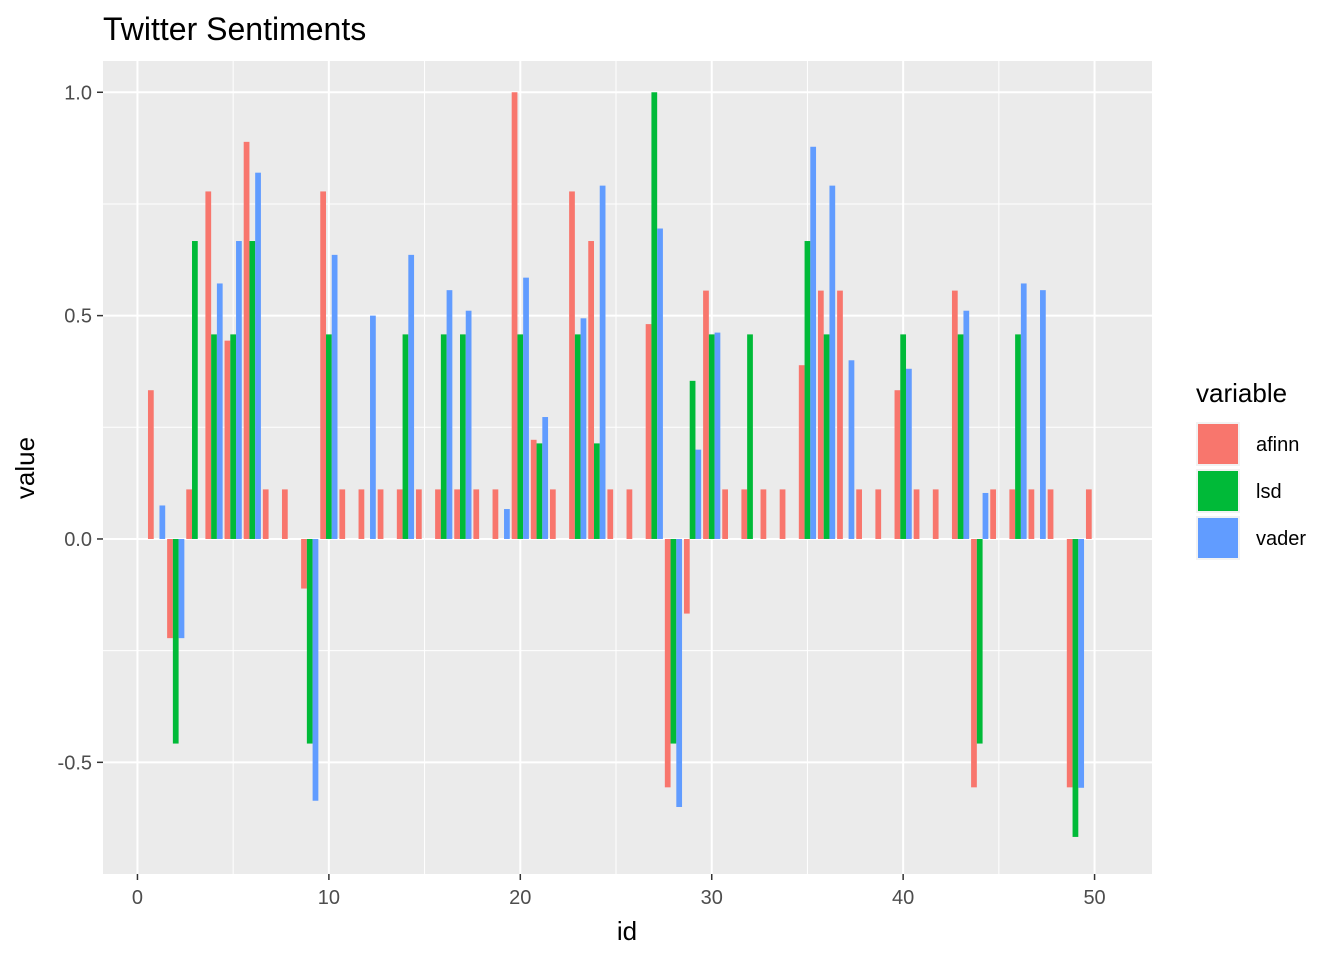 This screenshot has width=1344, height=960. Describe the element at coordinates (903, 898) in the screenshot. I see `x-tick-label: 40` at that location.